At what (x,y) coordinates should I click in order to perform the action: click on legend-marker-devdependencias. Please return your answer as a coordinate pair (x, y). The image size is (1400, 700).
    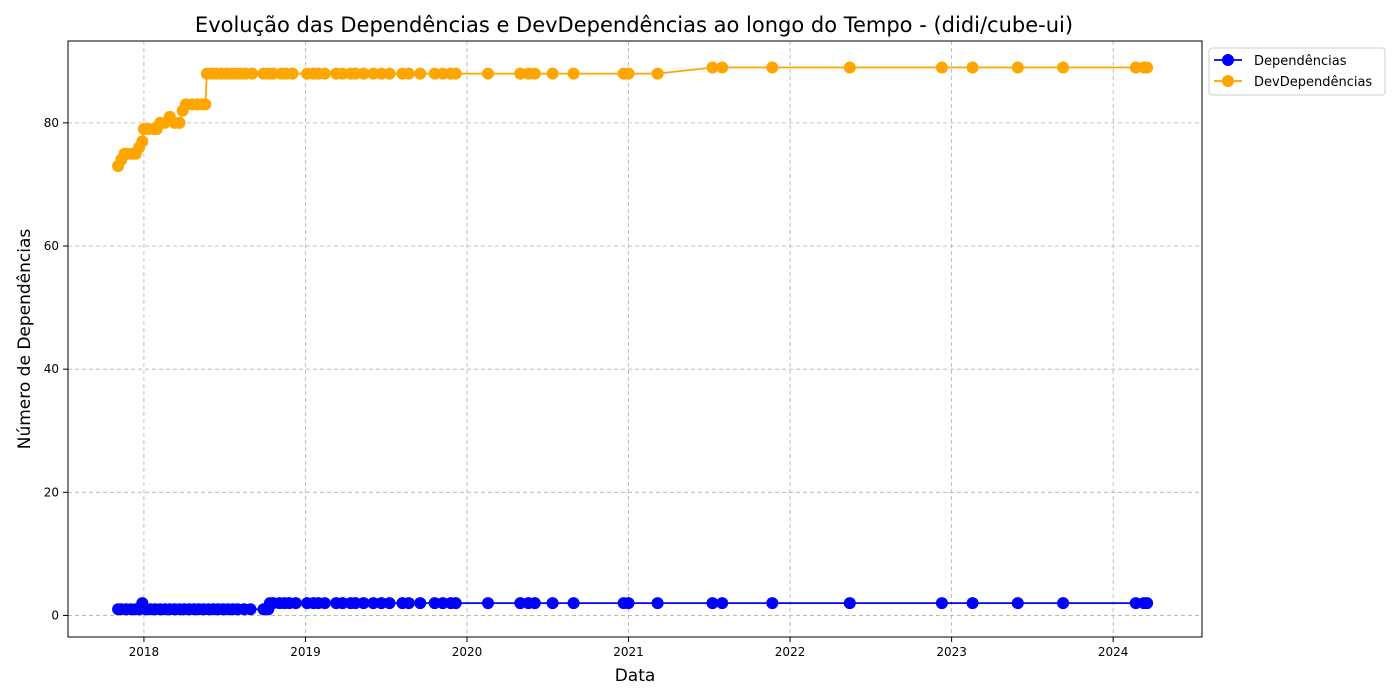
    Looking at the image, I should click on (1228, 81).